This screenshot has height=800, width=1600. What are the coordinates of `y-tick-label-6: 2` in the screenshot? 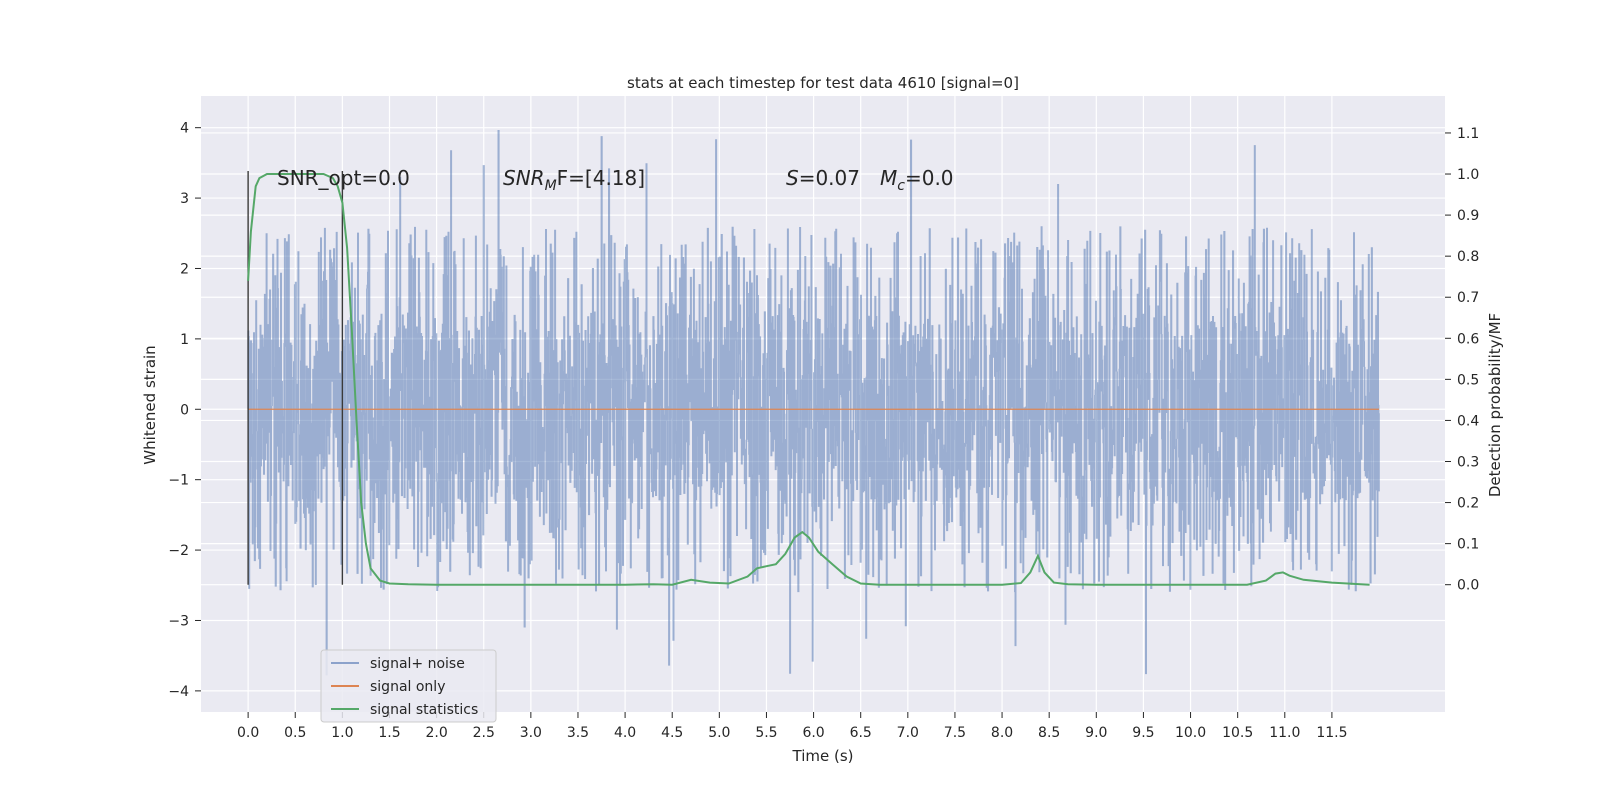 It's located at (184, 269).